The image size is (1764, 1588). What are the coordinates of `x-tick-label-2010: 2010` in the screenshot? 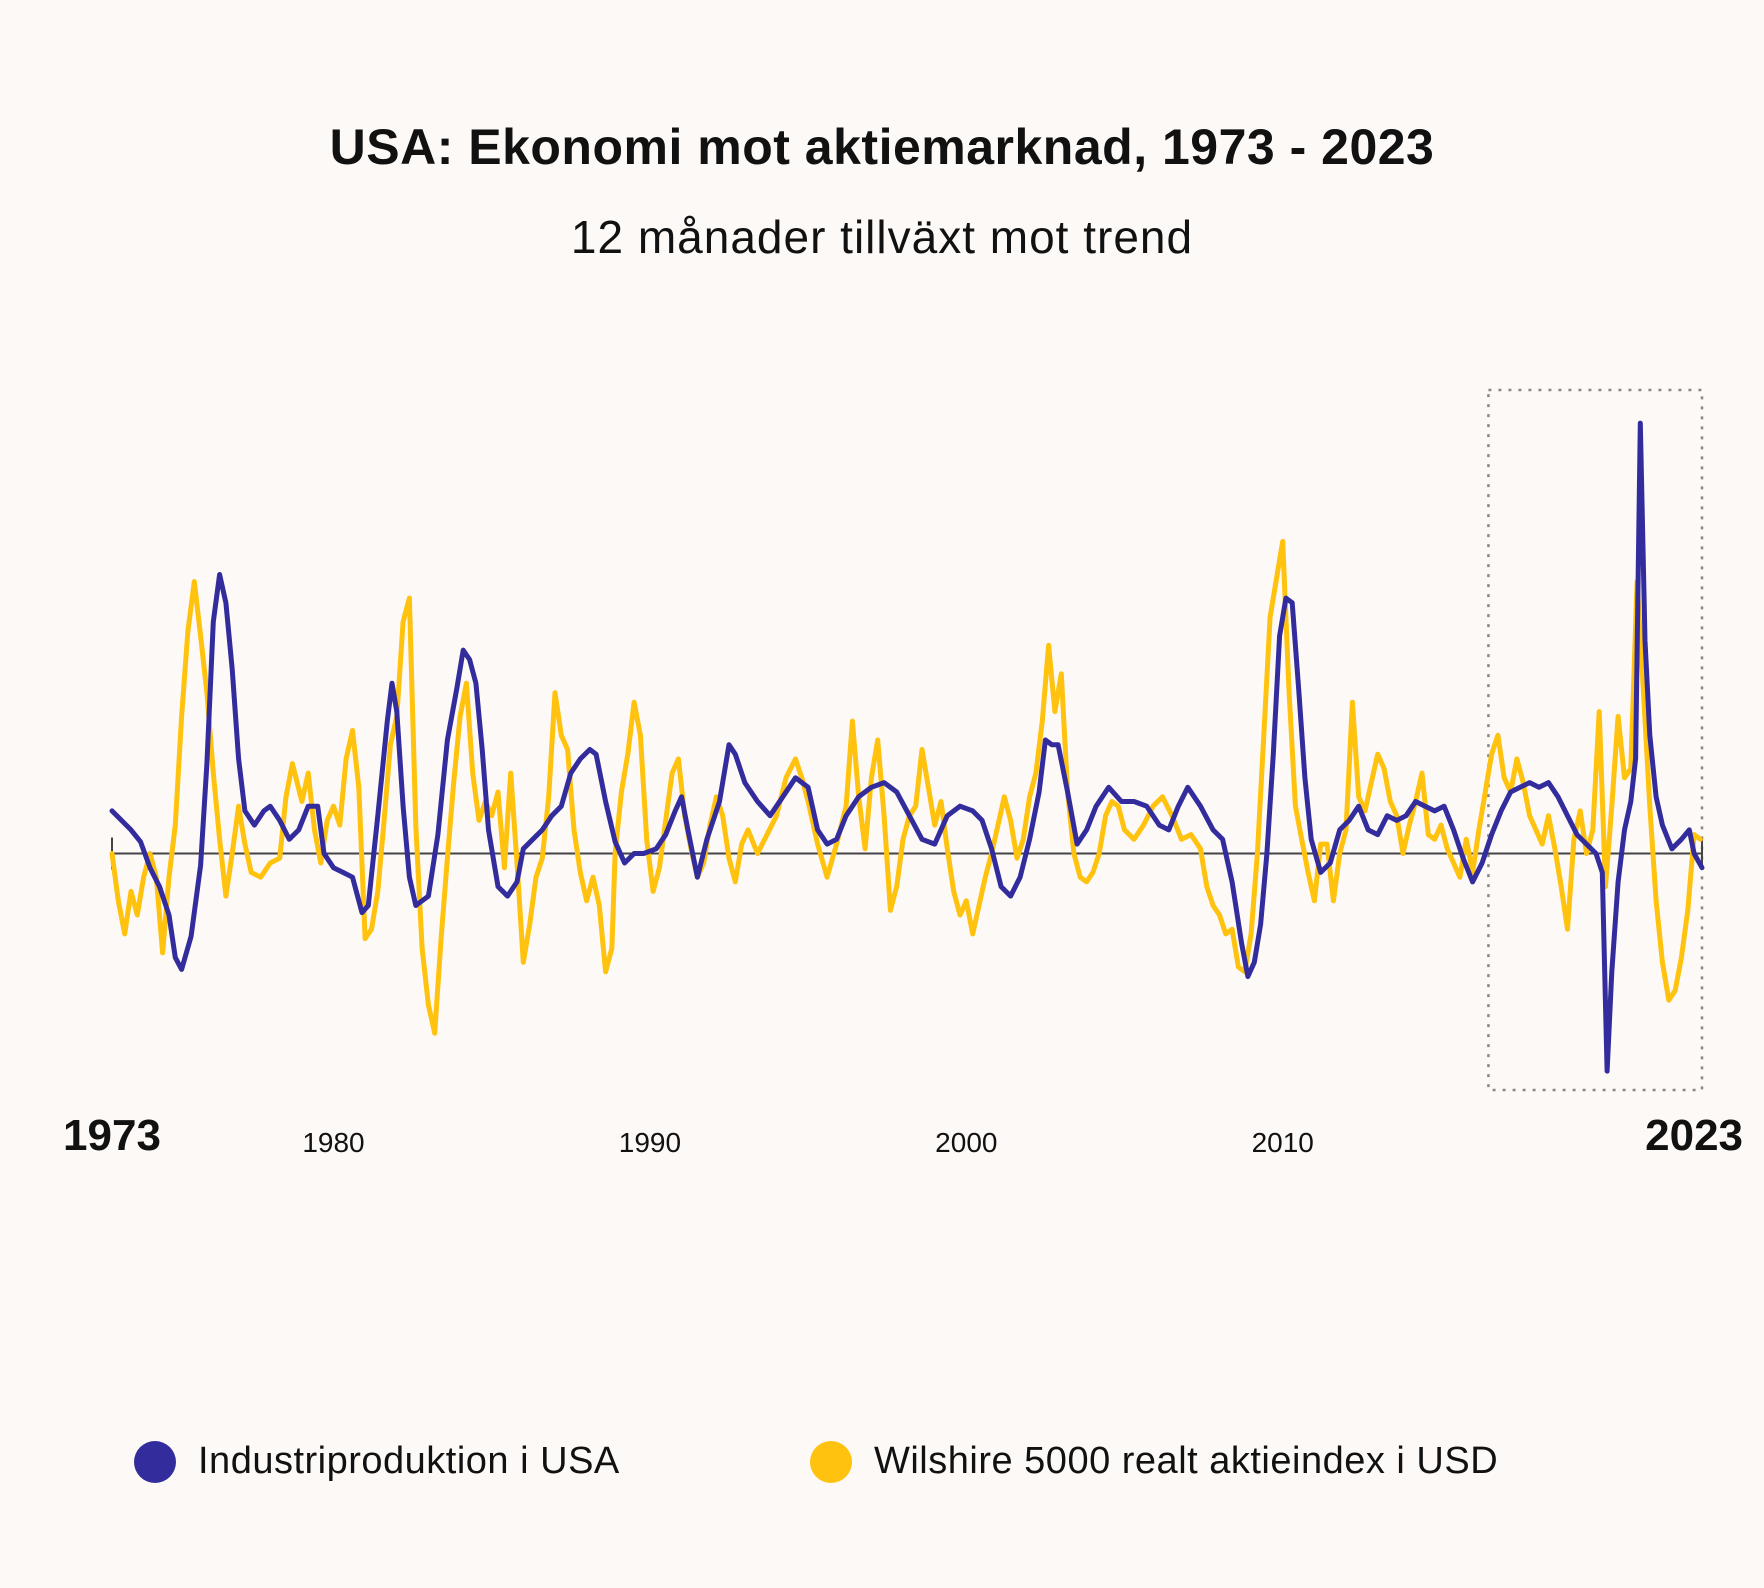 It's located at (1283, 1142).